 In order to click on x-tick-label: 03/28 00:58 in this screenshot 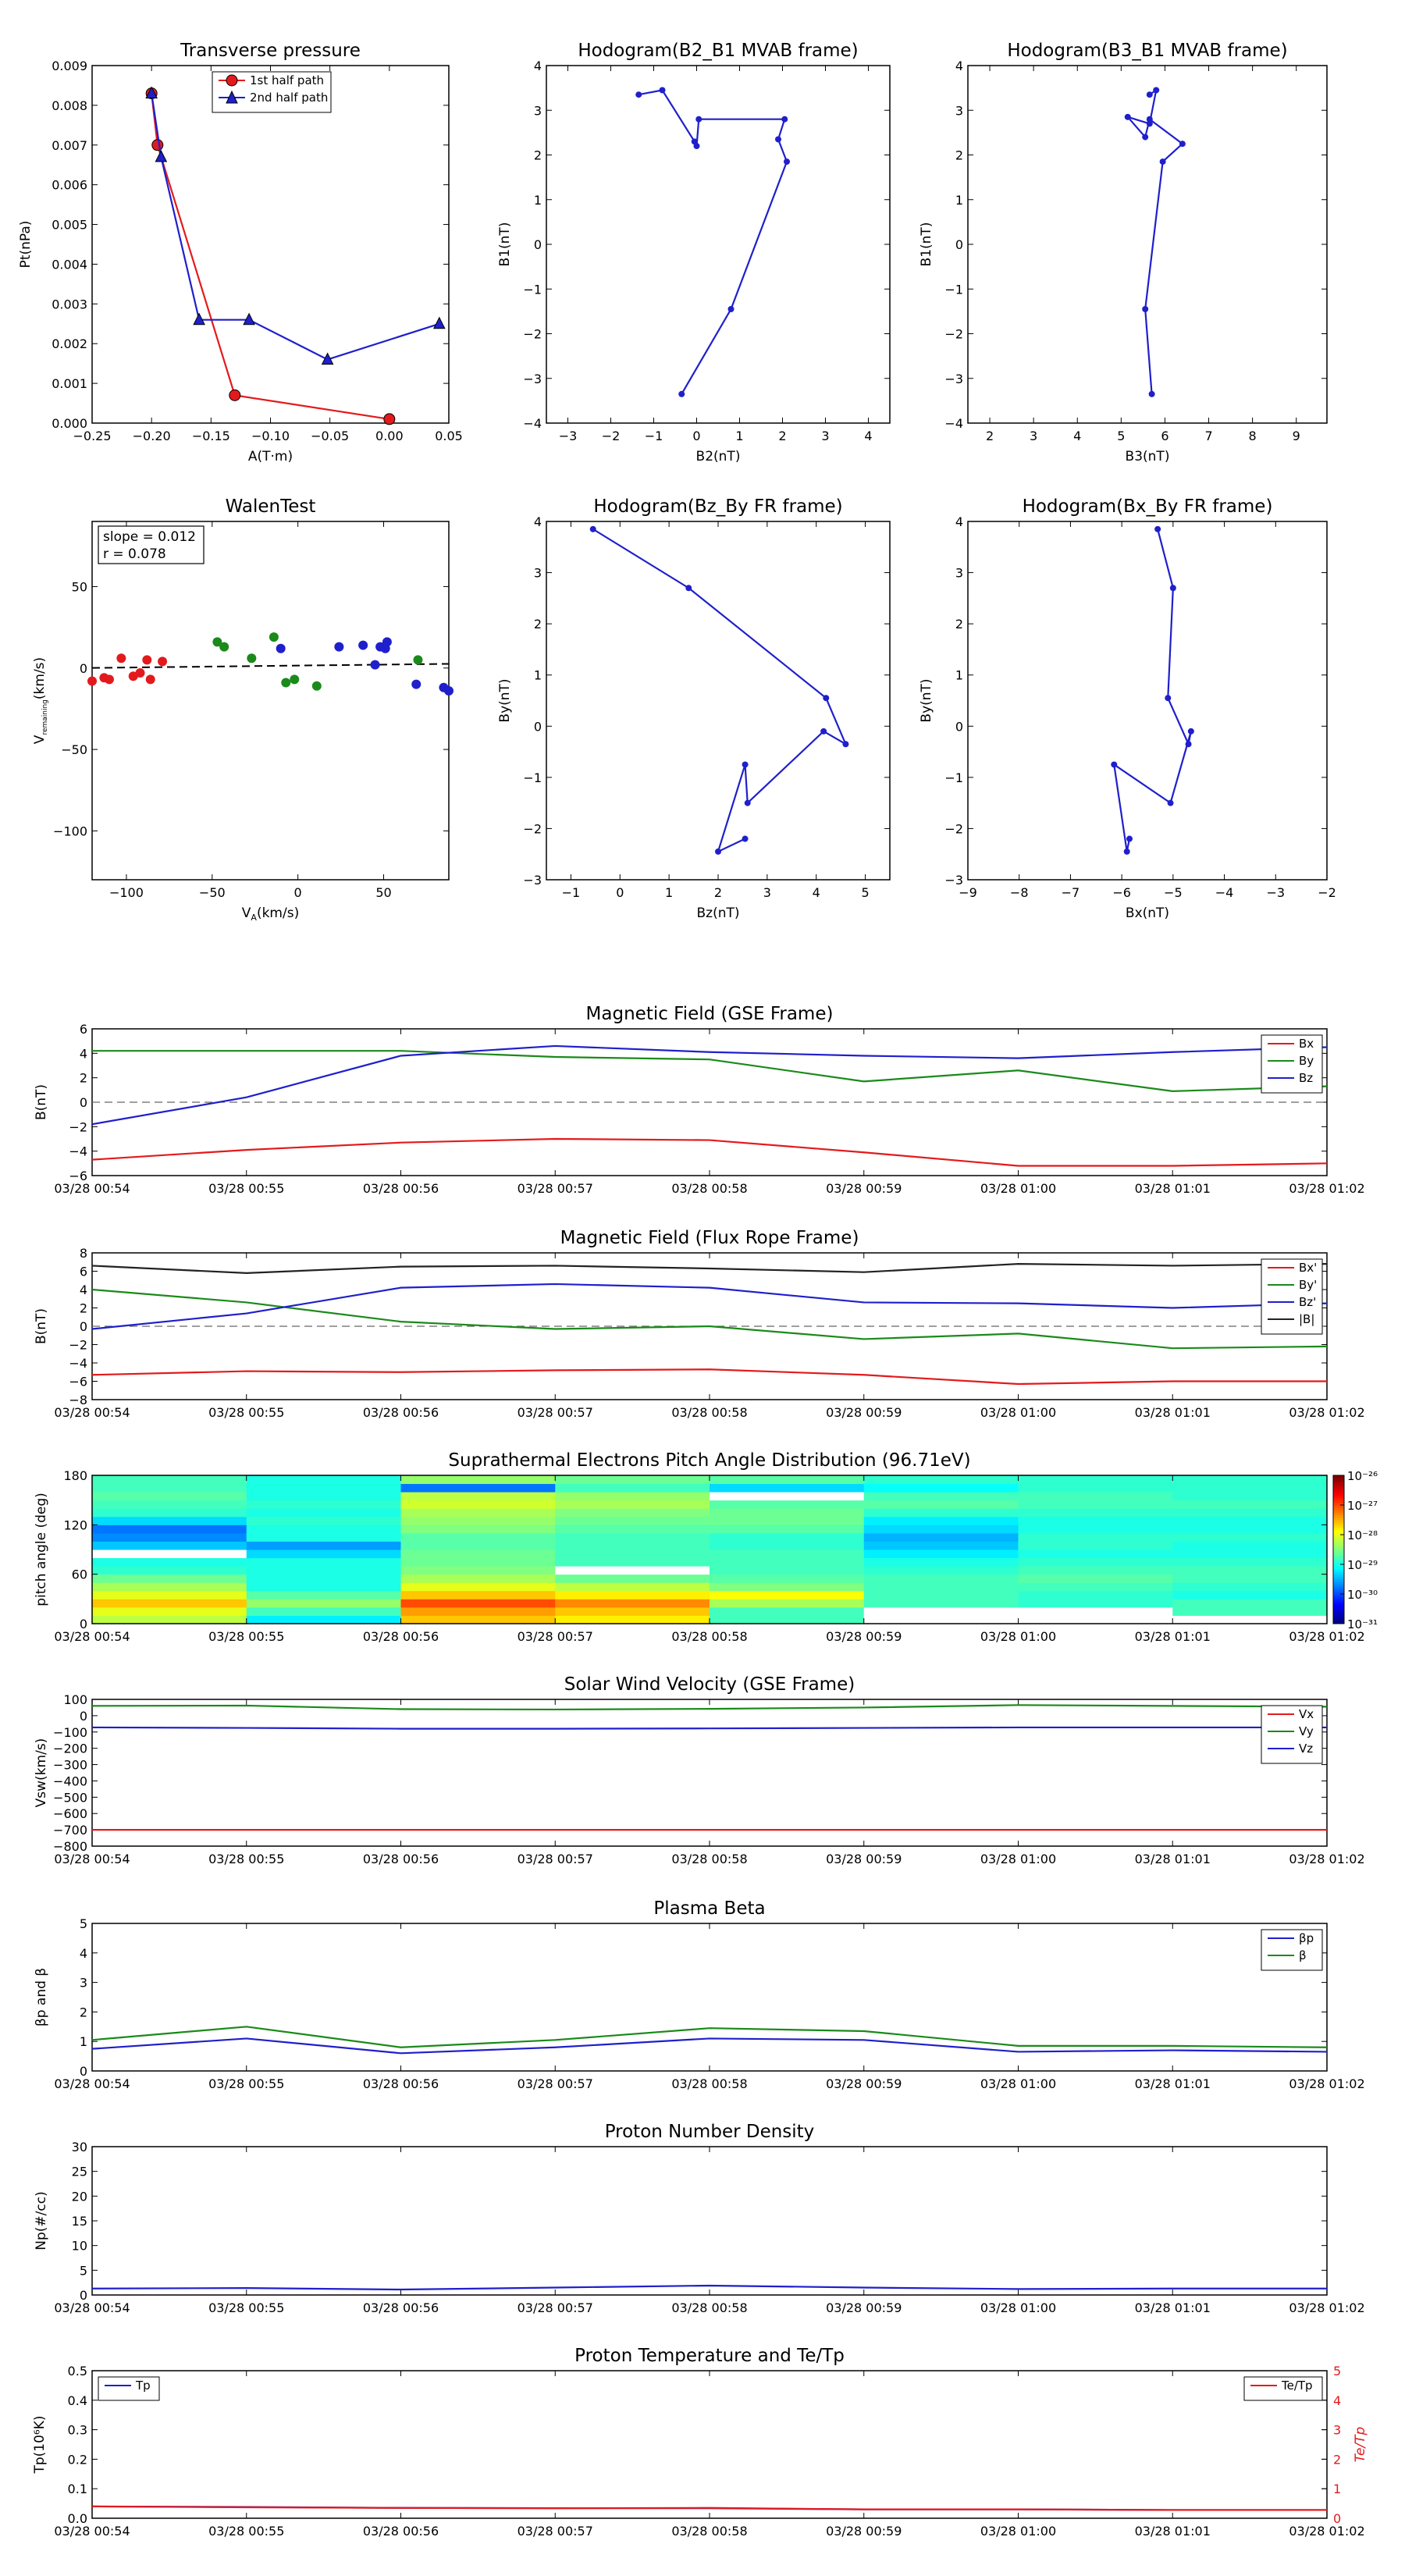, I will do `click(709, 2531)`.